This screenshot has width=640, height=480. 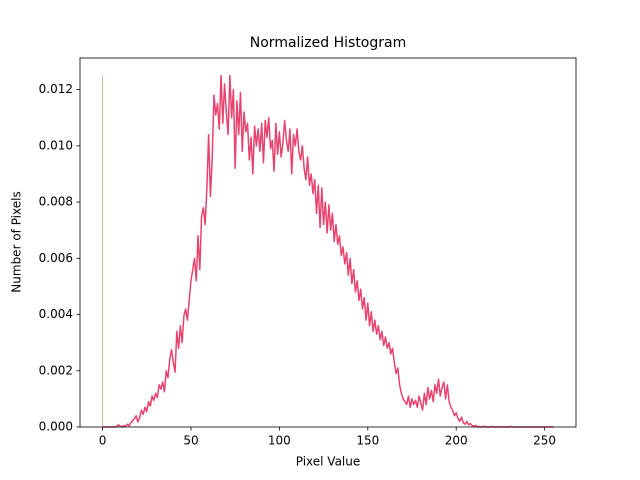 What do you see at coordinates (190, 441) in the screenshot?
I see `x-tick-label: 50` at bounding box center [190, 441].